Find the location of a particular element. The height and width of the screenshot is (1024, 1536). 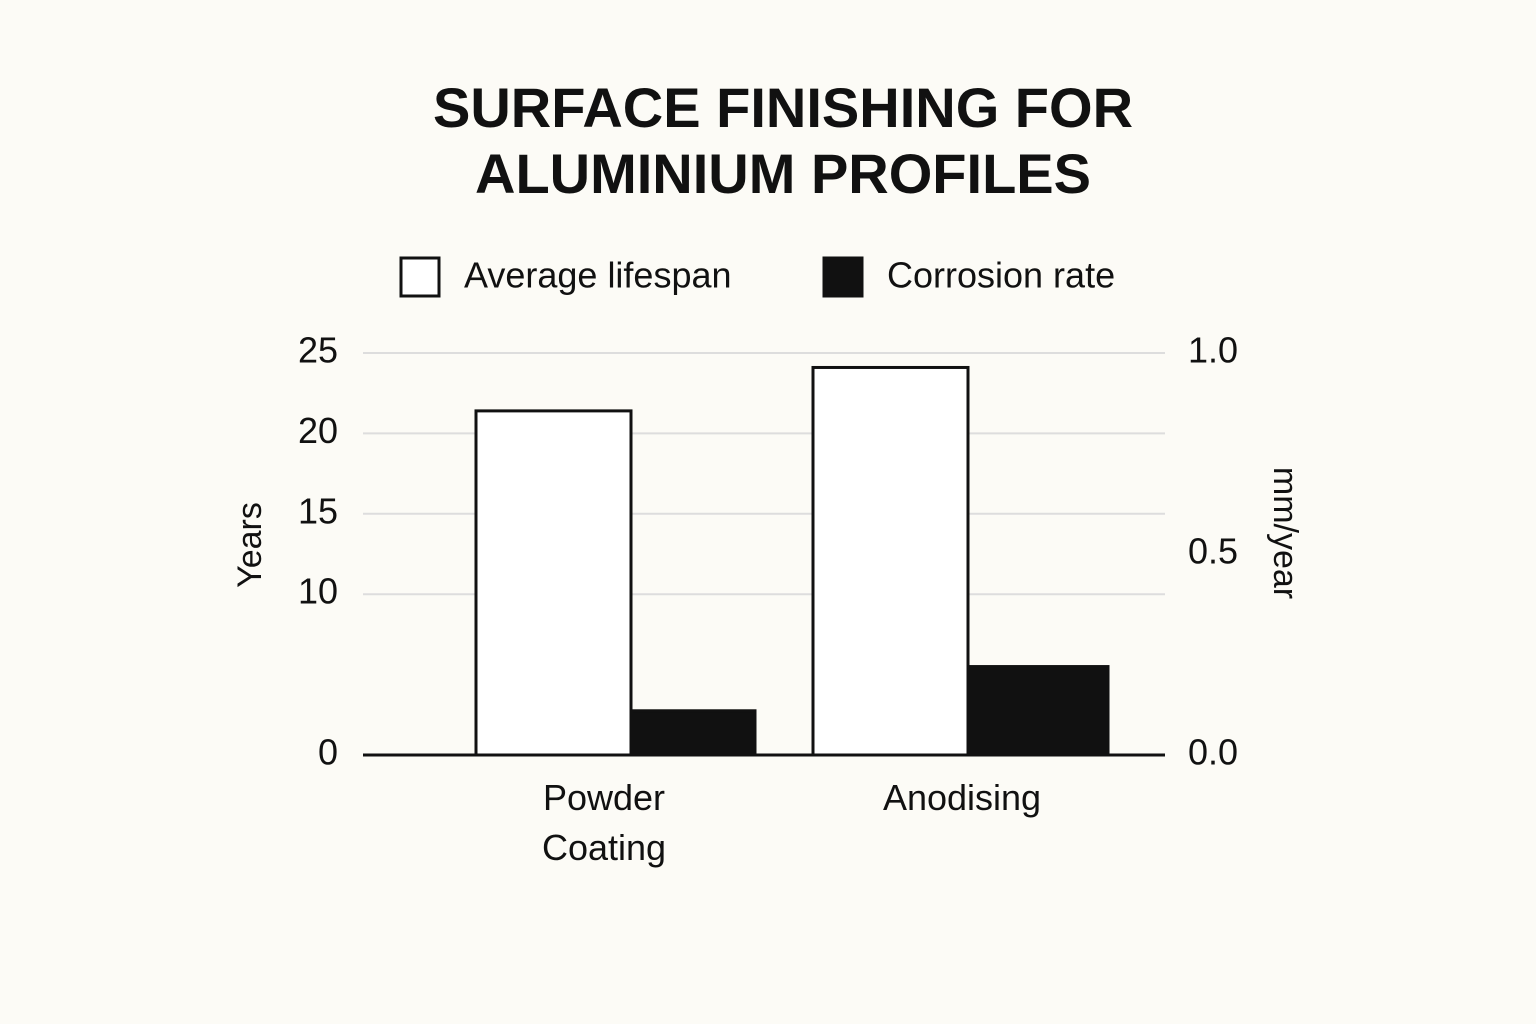

y2-axis-label: mm/year is located at coordinates (1285, 533).